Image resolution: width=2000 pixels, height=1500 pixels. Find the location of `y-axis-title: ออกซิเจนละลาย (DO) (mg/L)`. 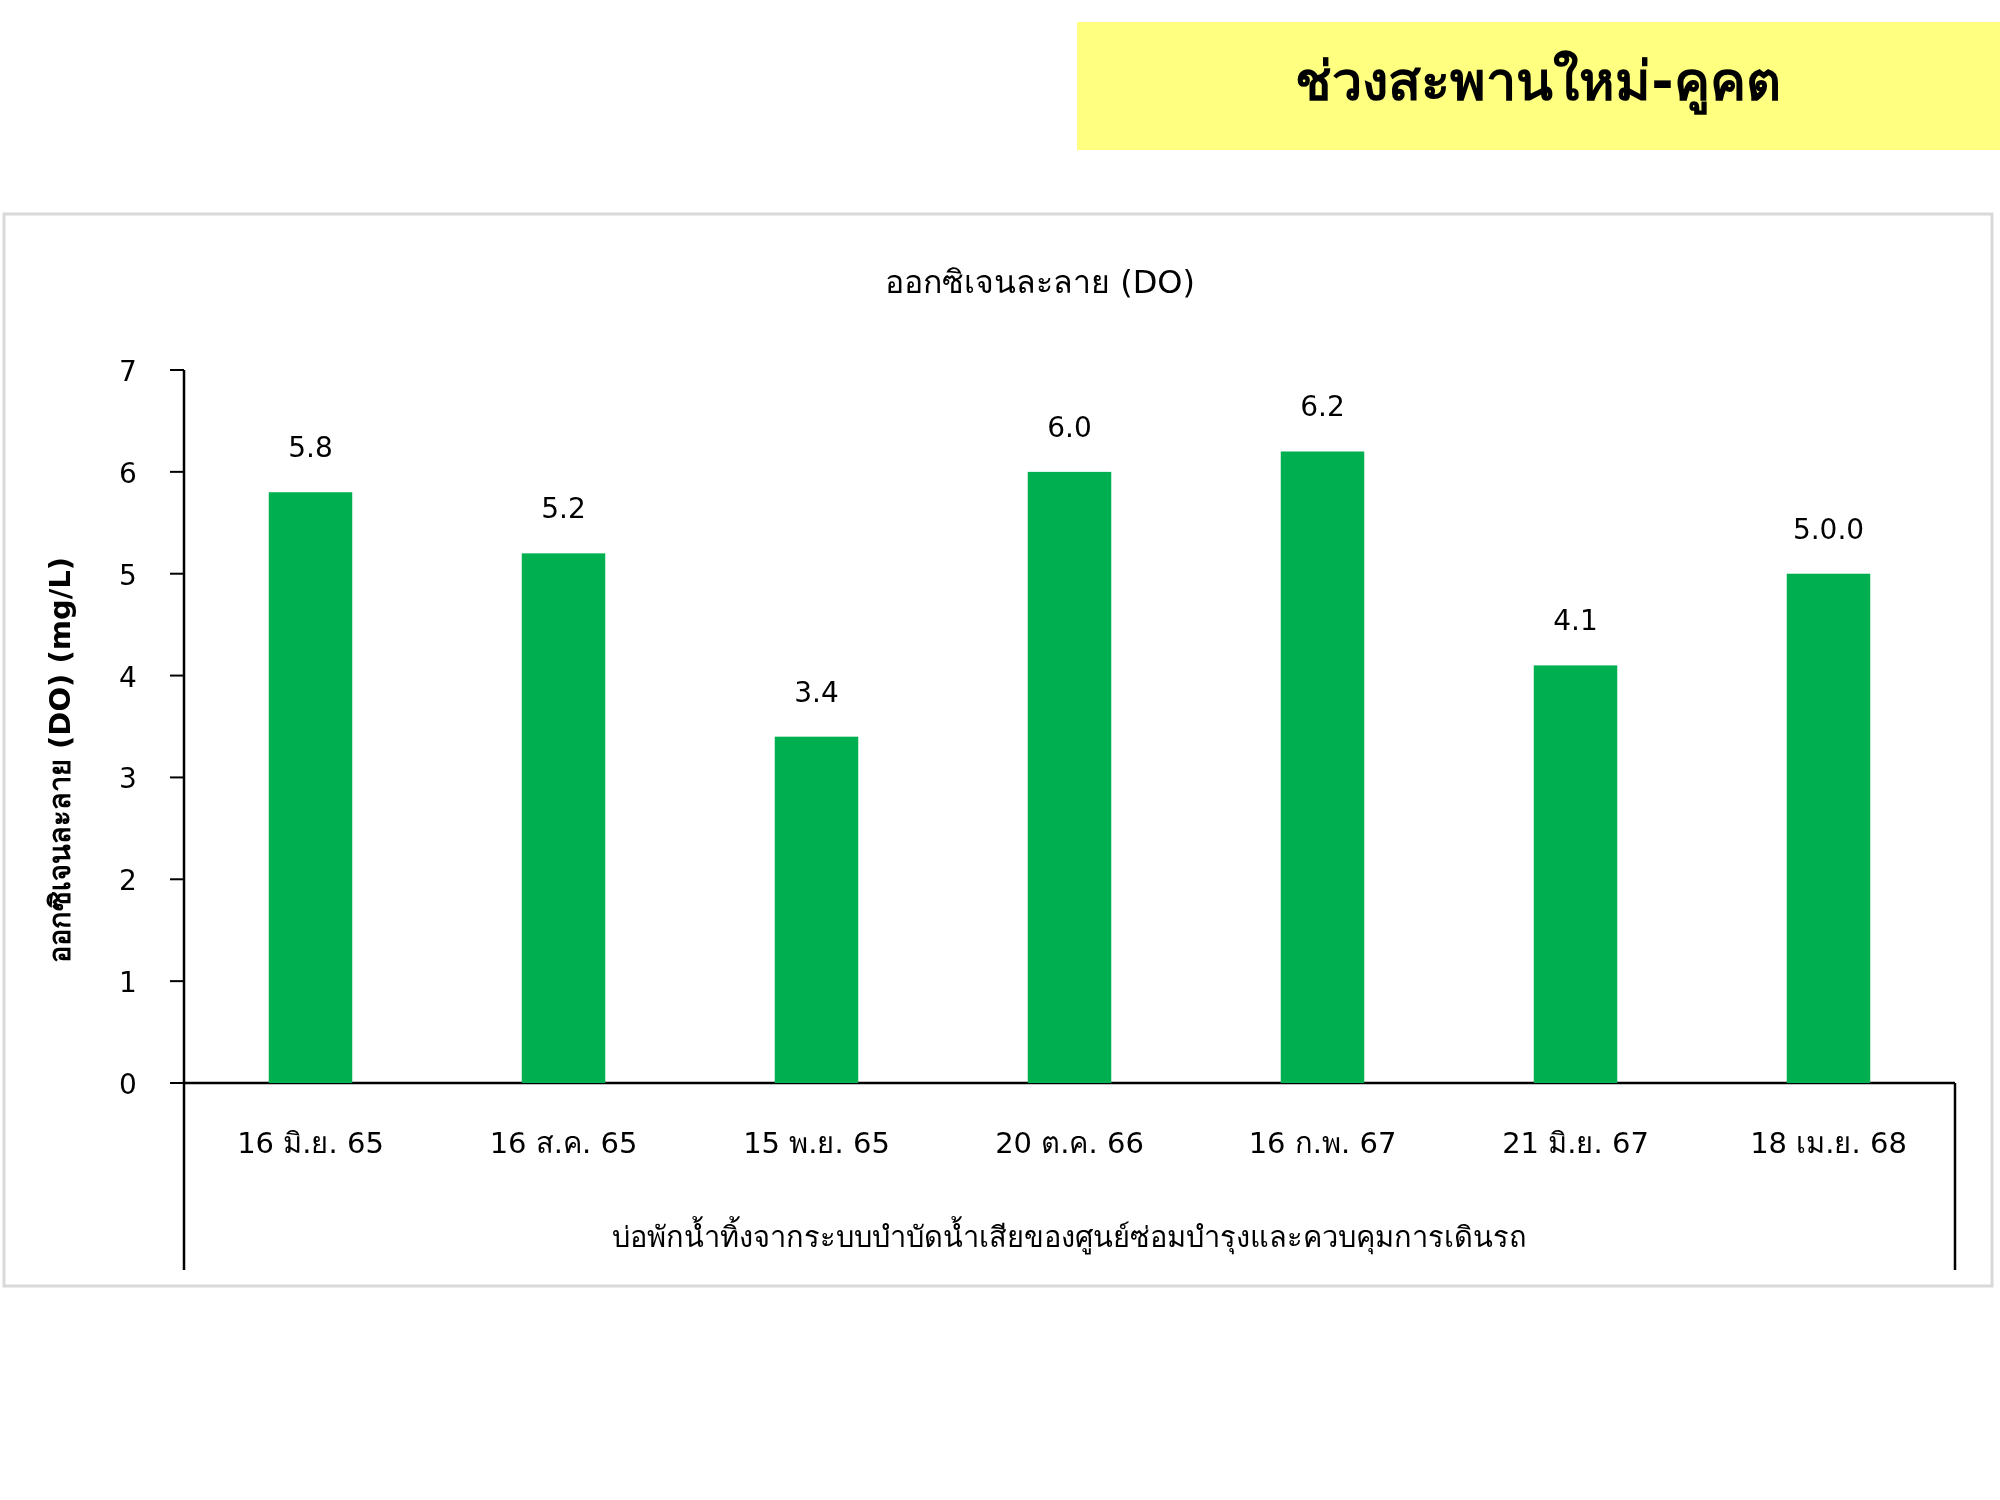

y-axis-title: ออกซิเจนละลาย (DO) (mg/L) is located at coordinates (60, 760).